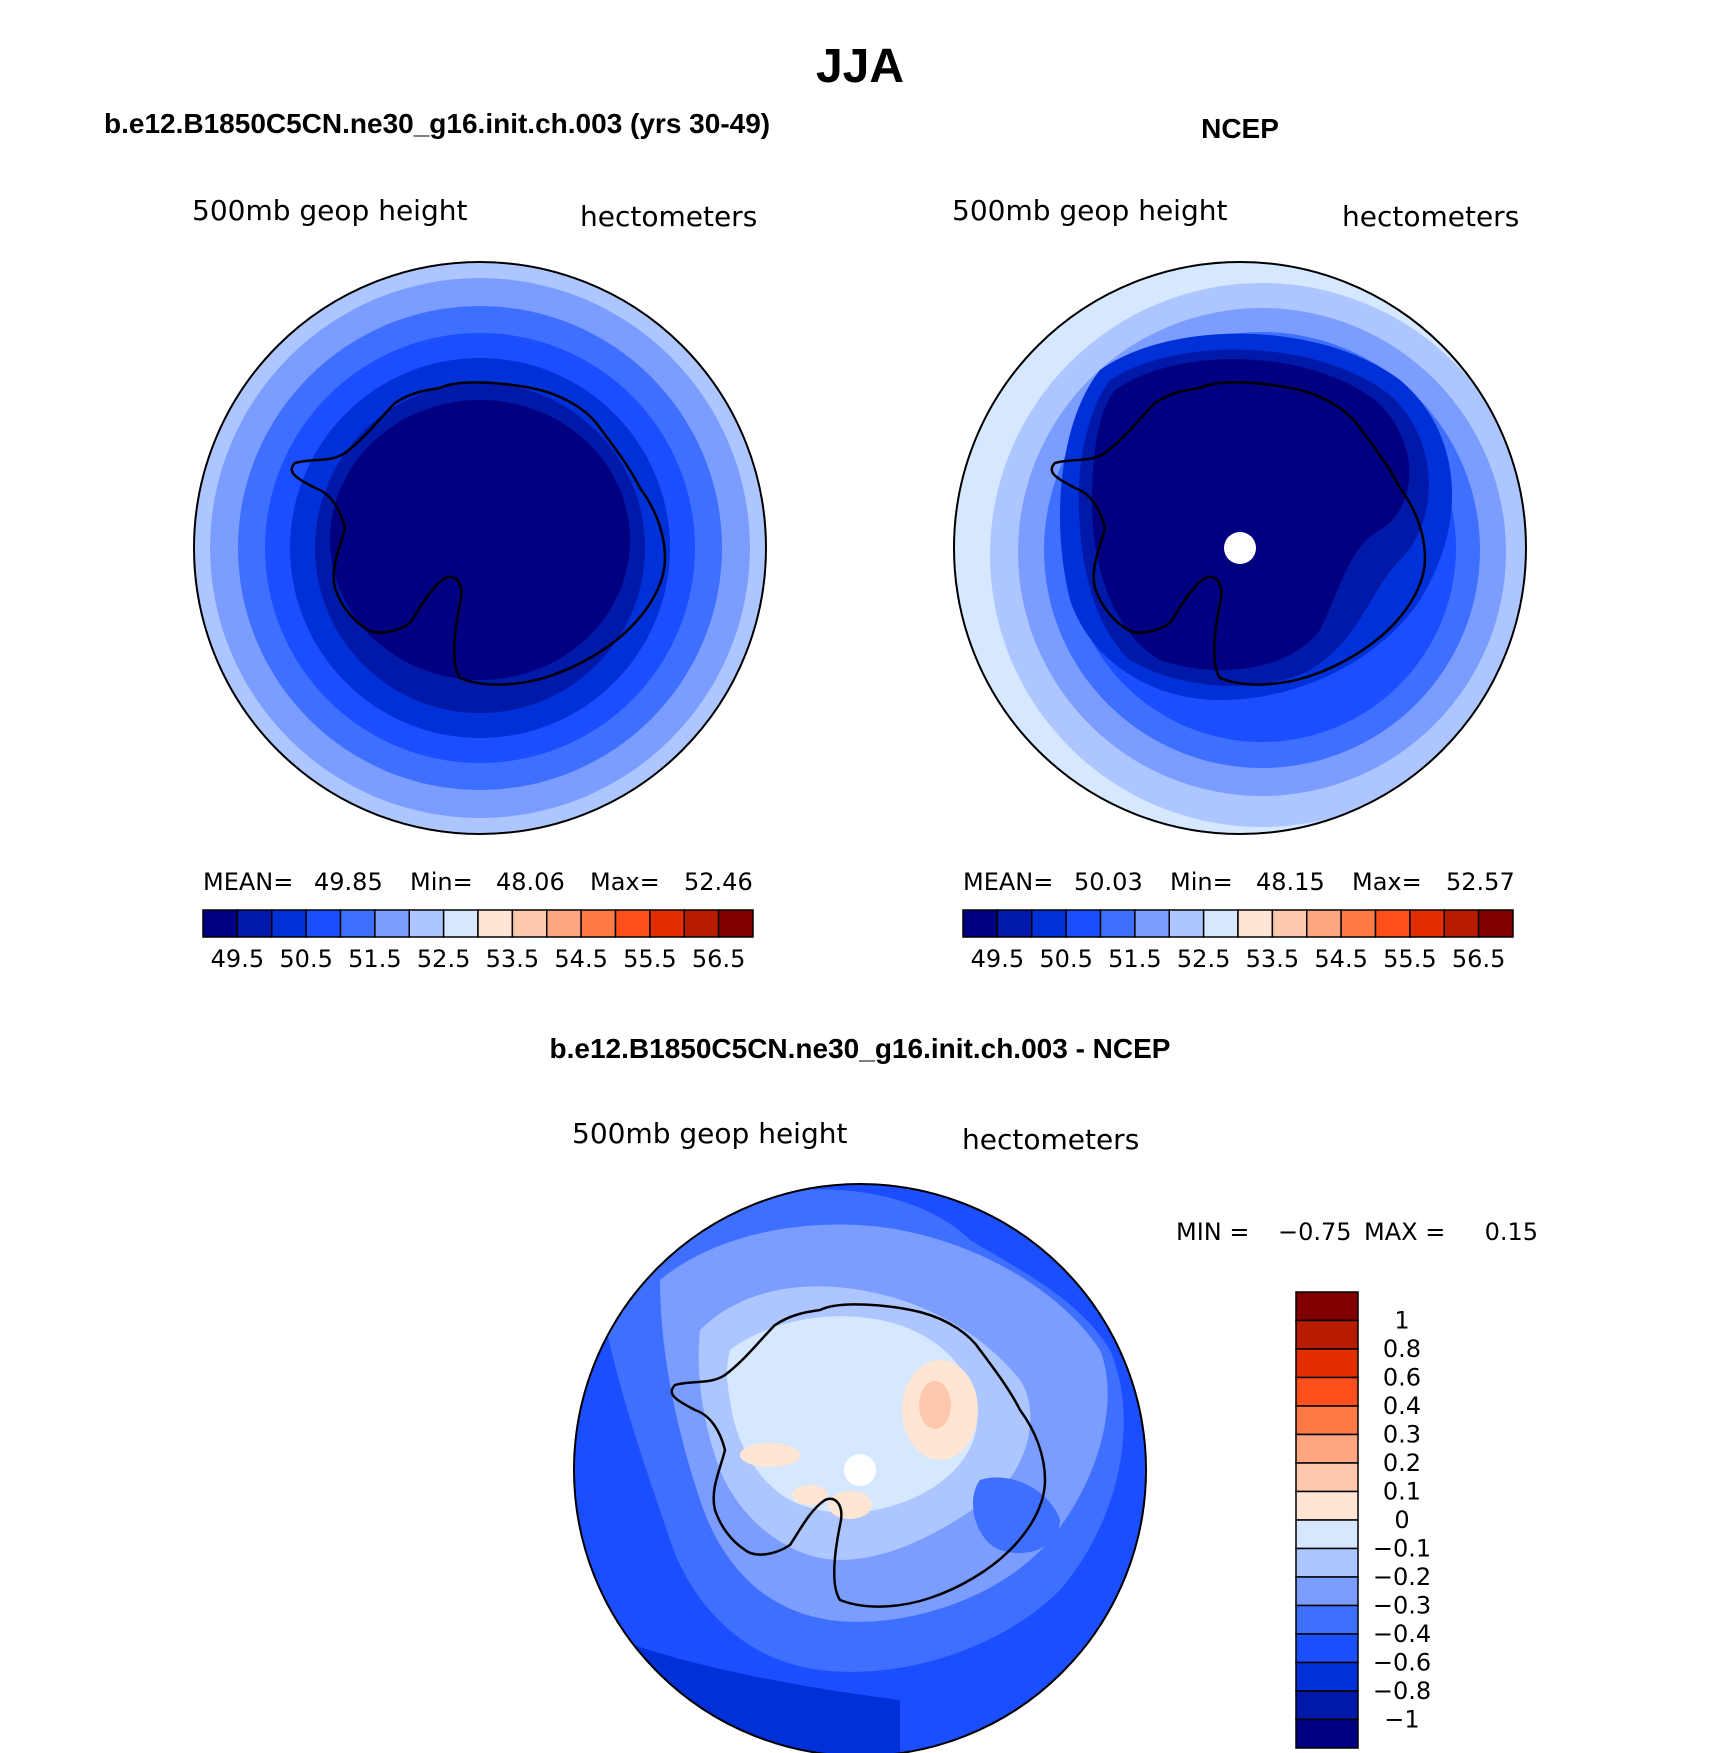 Image resolution: width=1710 pixels, height=1753 pixels. I want to click on colorbar-tick-label: 0.8, so click(1402, 1349).